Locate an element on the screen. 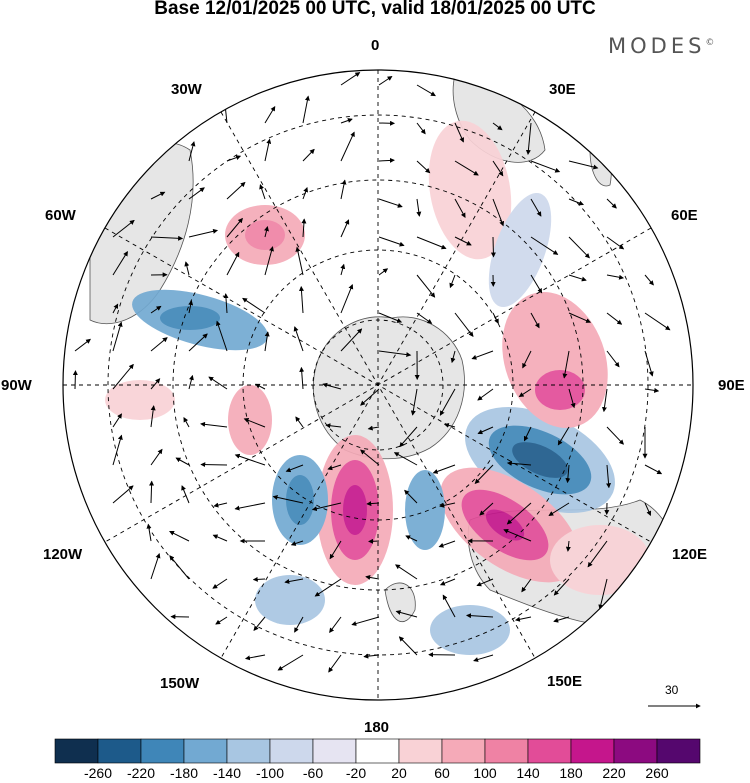 The height and width of the screenshot is (783, 750). antarctica is located at coordinates (388, 388).